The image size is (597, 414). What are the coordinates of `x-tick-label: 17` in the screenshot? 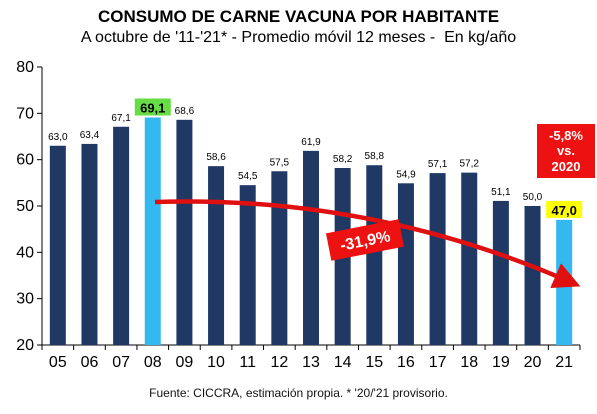 It's located at (438, 362).